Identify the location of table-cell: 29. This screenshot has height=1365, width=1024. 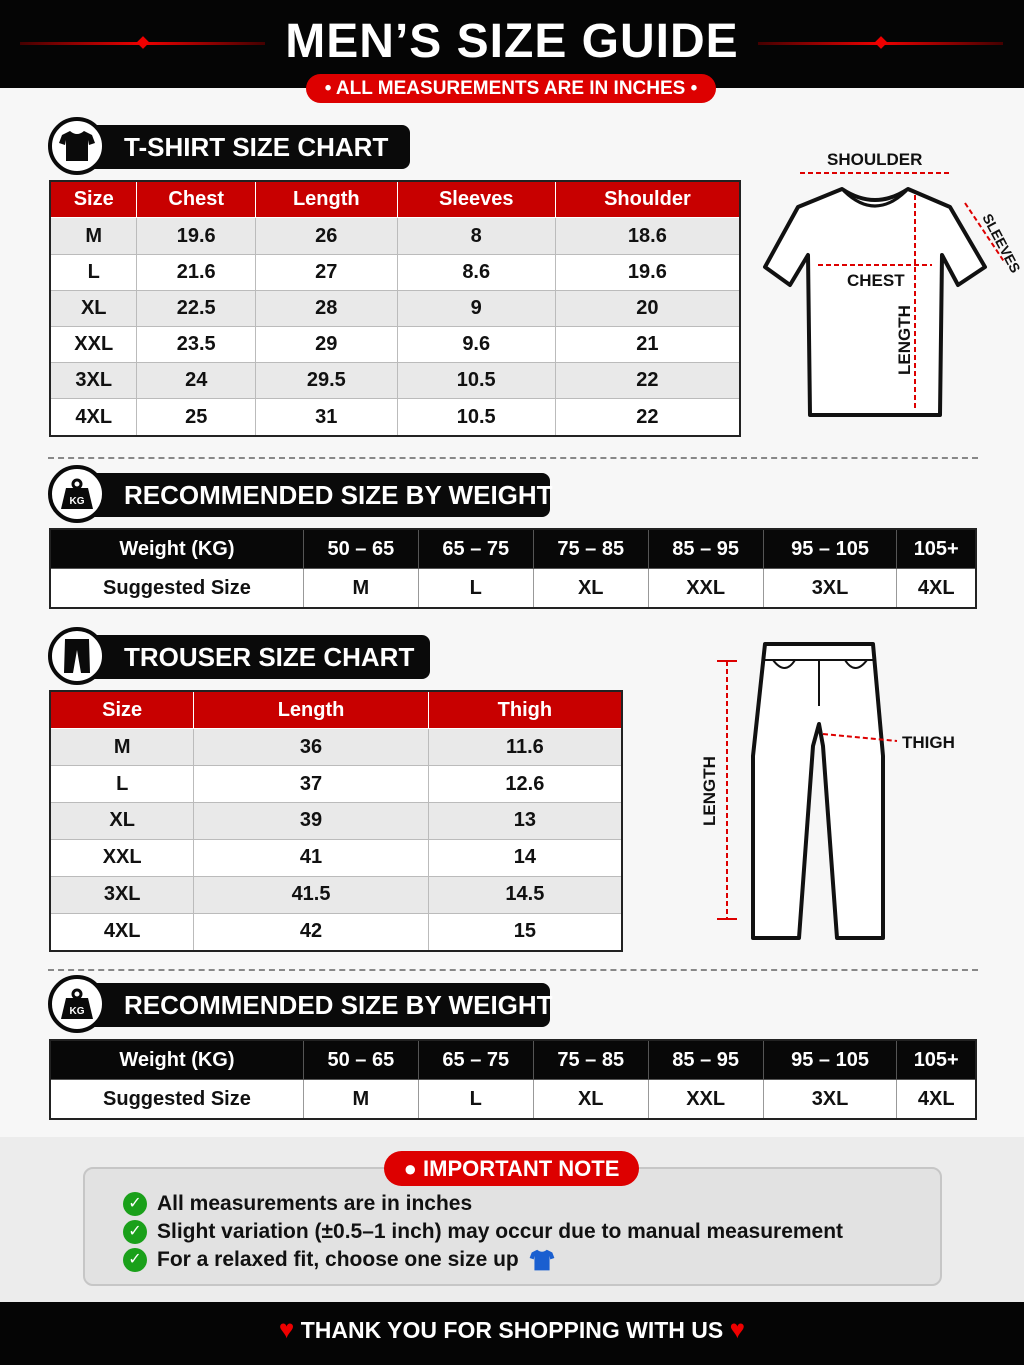
(326, 345).